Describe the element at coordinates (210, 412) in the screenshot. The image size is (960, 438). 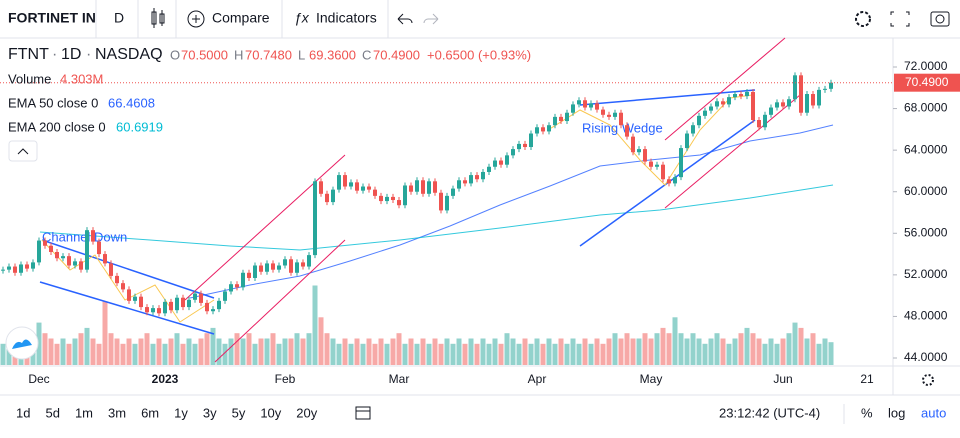
I see `range-button: 3y` at that location.